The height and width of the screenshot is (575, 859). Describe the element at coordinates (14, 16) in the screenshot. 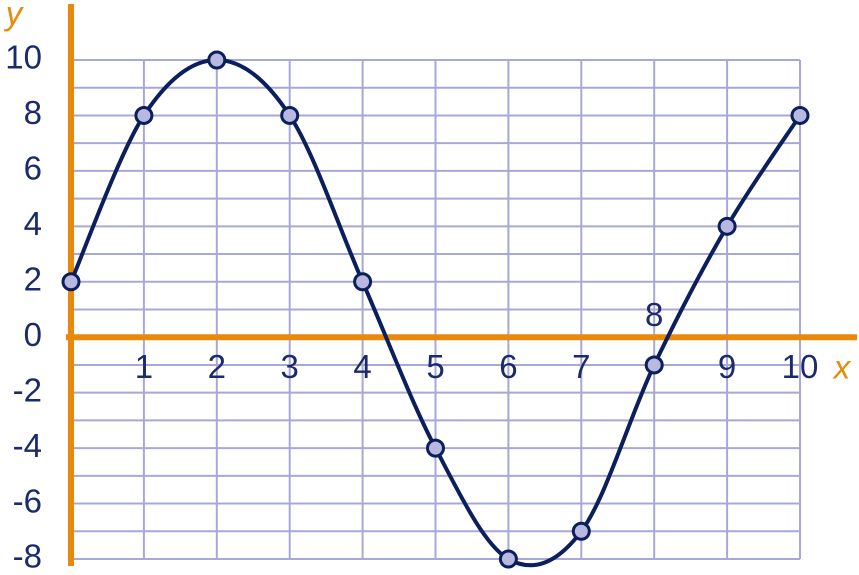

I see `y-axis-label: y` at that location.